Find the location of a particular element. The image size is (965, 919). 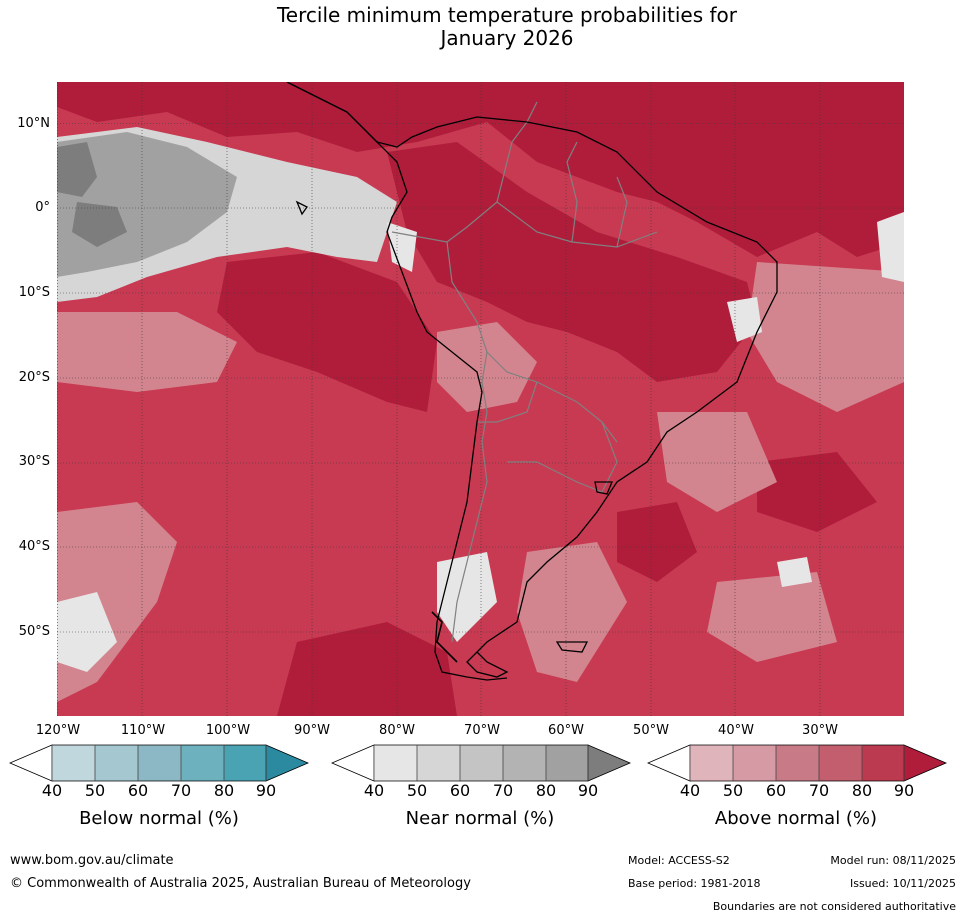

above-normal-colorbar is located at coordinates (797, 763).